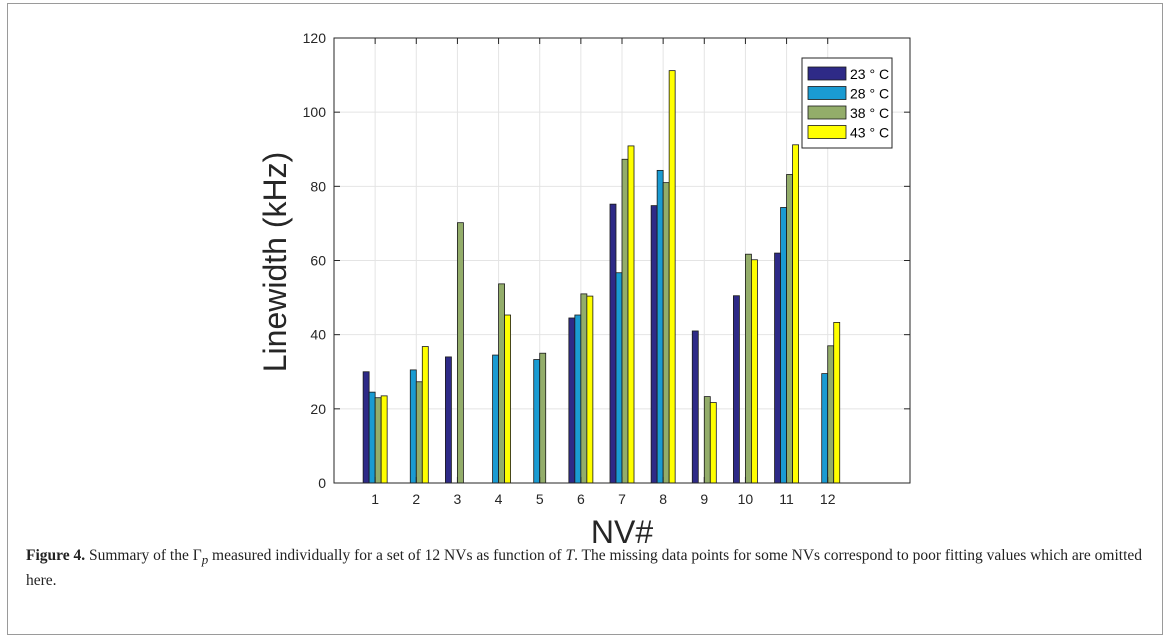 Image resolution: width=1170 pixels, height=641 pixels. Describe the element at coordinates (622, 499) in the screenshot. I see `x-tick-label: 7` at that location.